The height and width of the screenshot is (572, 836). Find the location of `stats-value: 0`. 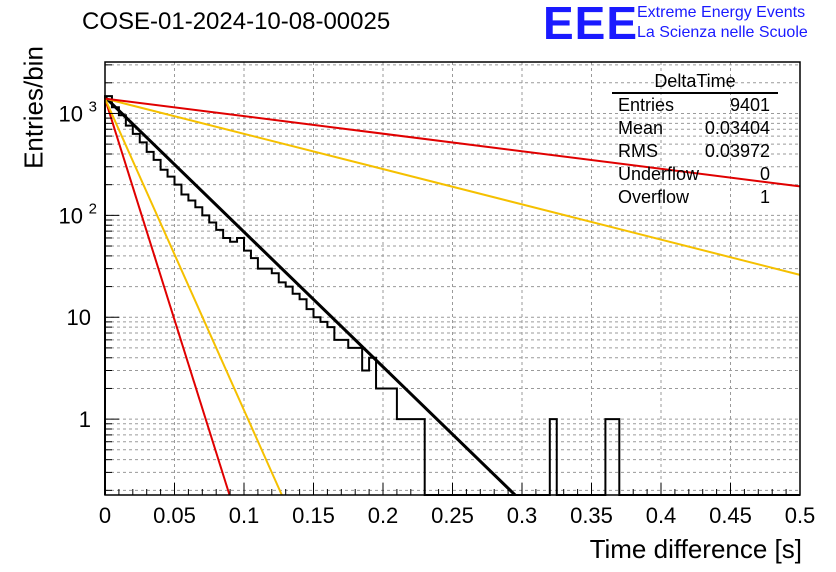

stats-value: 0 is located at coordinates (764, 174).